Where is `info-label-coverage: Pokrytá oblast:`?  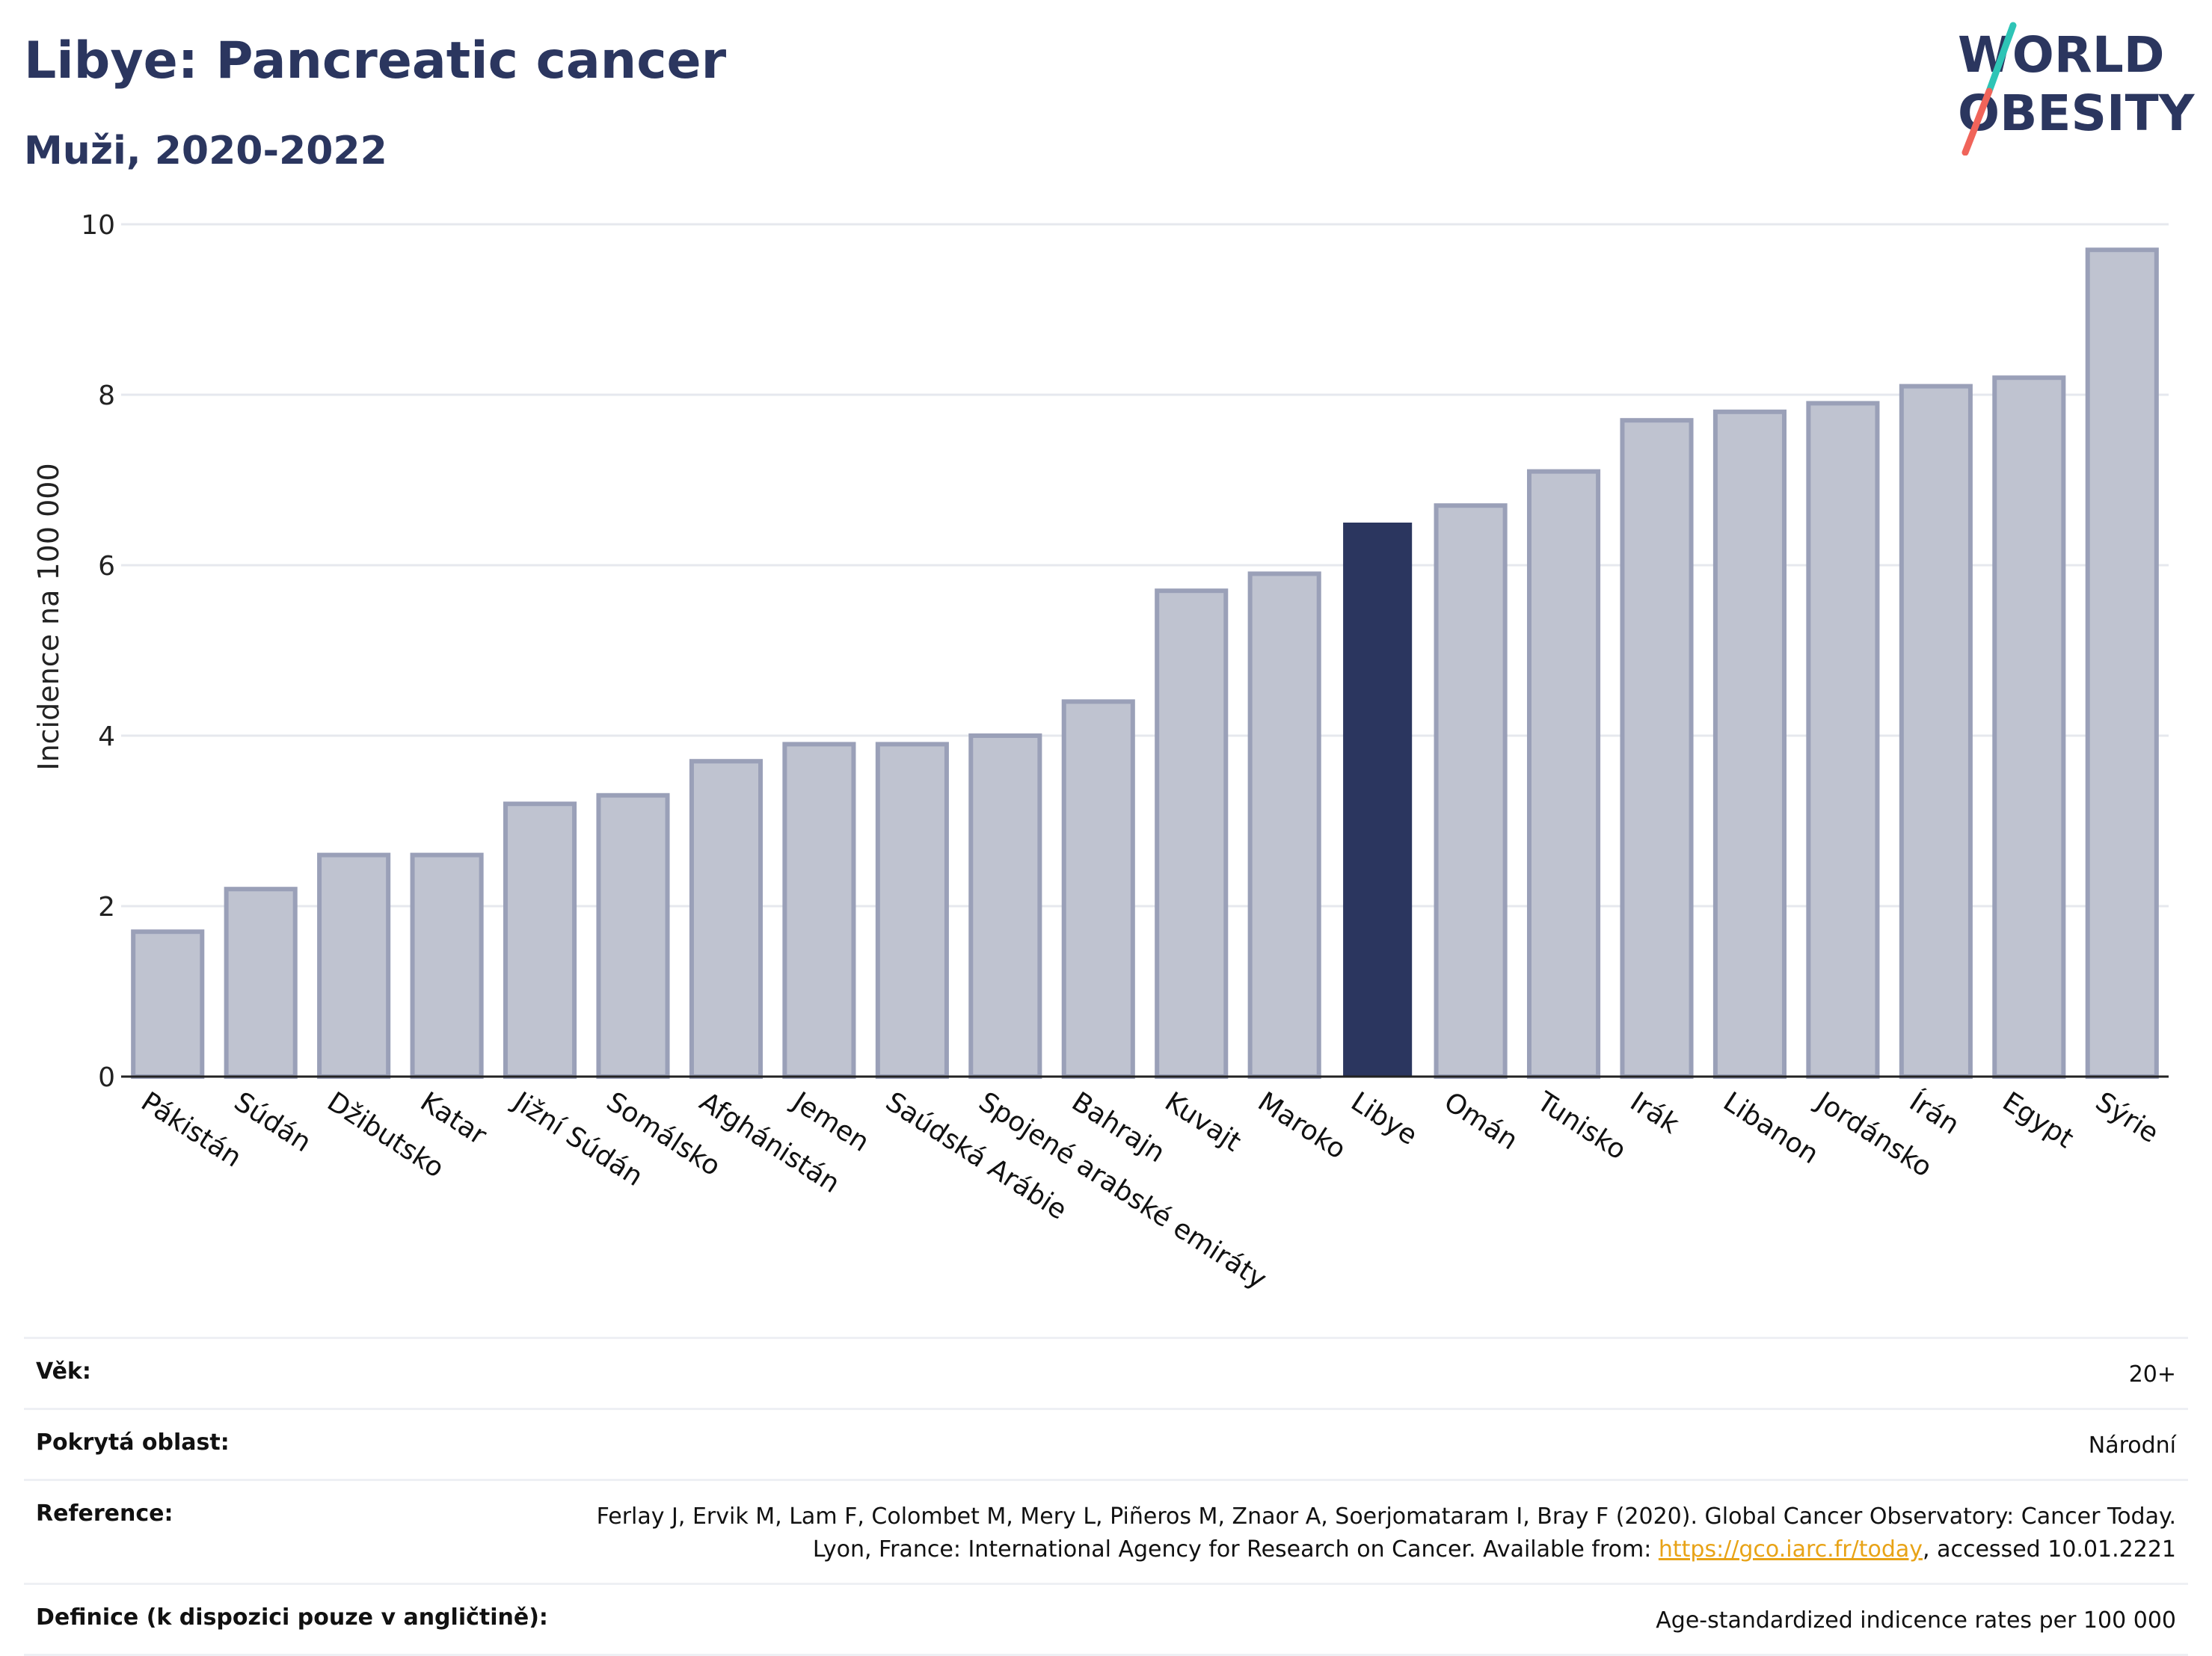
info-label-coverage: Pokrytá oblast: is located at coordinates (133, 1442).